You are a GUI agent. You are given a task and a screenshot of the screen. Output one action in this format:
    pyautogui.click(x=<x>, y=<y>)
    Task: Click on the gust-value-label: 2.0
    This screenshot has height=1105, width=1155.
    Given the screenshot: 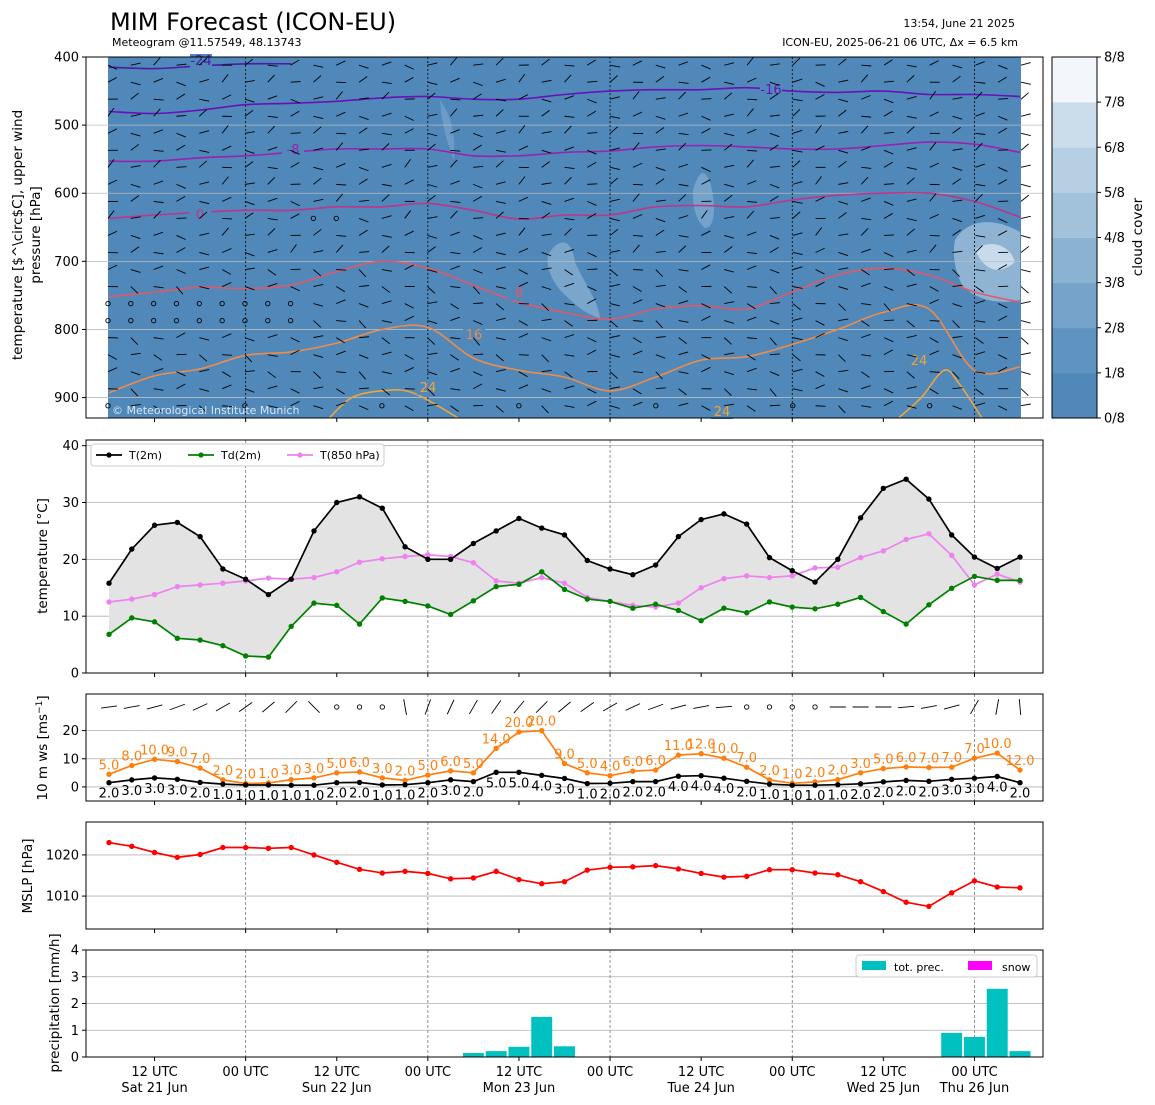 What is the action you would take?
    pyautogui.click(x=837, y=771)
    